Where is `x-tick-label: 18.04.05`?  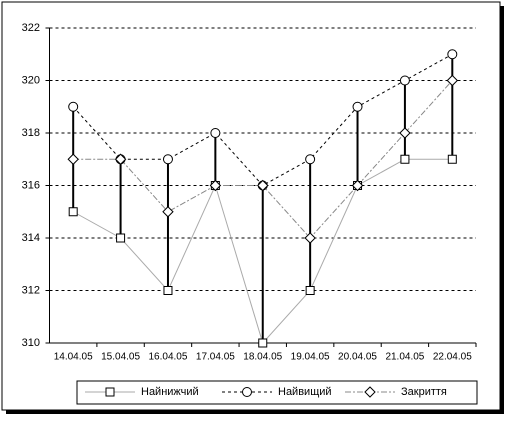
x-tick-label: 18.04.05 is located at coordinates (262, 357).